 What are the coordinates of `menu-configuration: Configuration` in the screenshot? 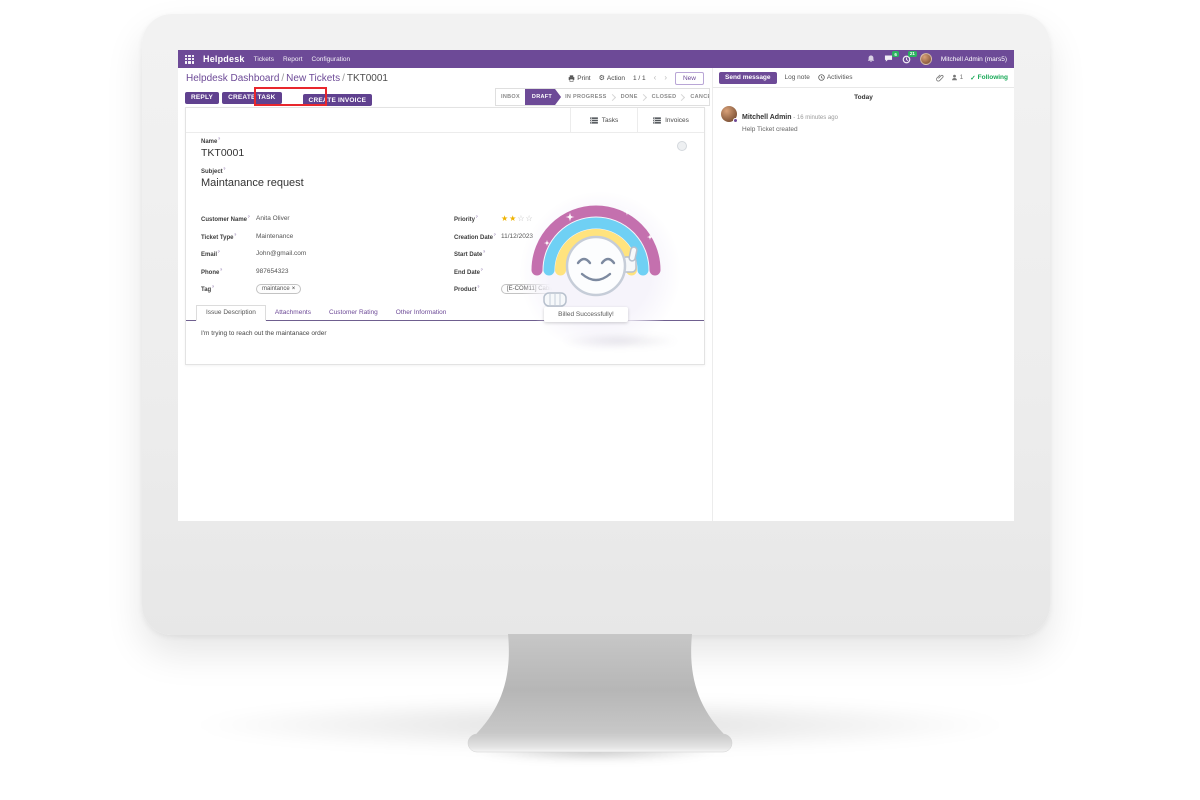 It's located at (331, 59).